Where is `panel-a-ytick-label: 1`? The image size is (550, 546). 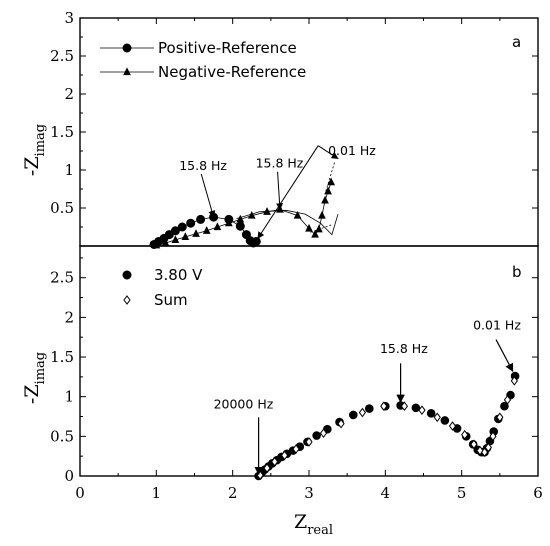 panel-a-ytick-label: 1 is located at coordinates (69, 170).